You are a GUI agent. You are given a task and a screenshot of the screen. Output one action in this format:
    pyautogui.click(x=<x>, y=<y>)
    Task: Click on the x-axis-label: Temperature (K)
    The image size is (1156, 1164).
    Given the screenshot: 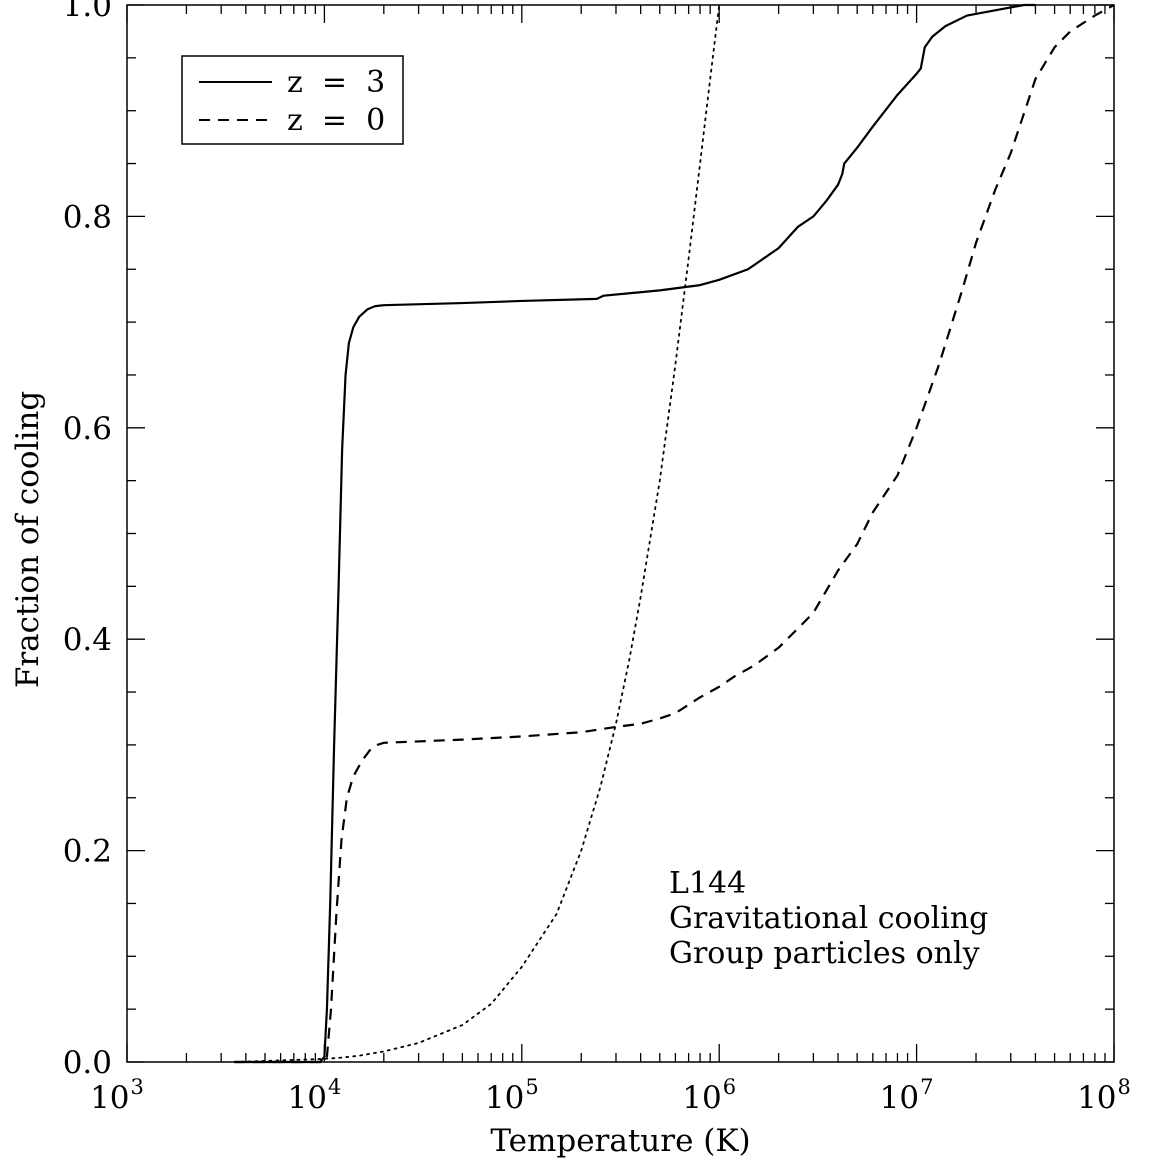 What is the action you would take?
    pyautogui.click(x=620, y=1141)
    